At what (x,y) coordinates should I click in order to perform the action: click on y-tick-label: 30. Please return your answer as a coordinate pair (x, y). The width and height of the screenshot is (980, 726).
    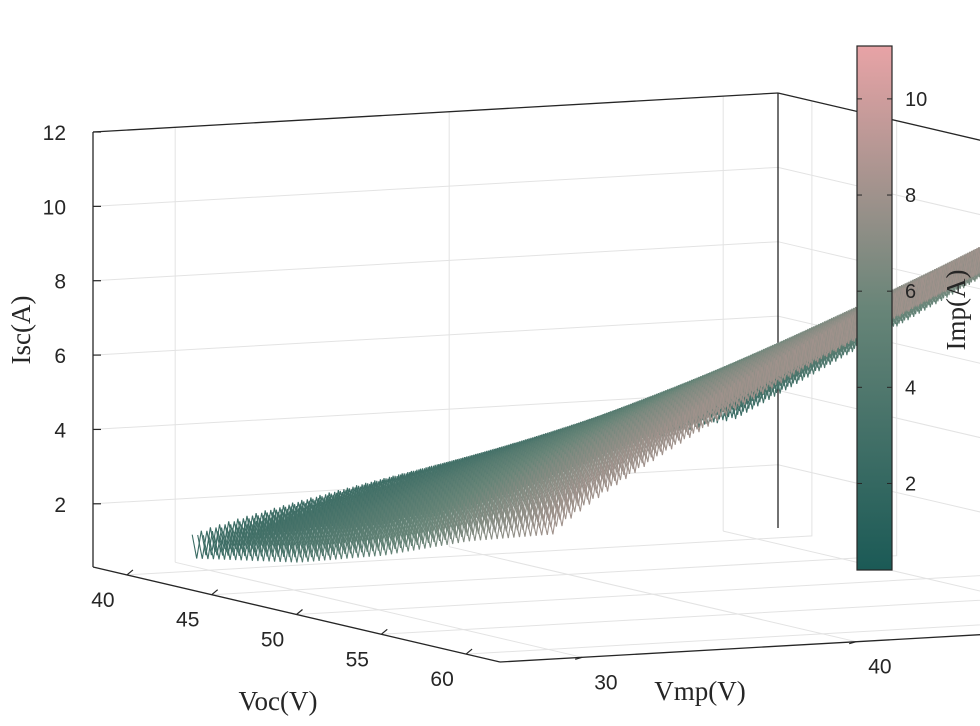
    Looking at the image, I should click on (605, 682).